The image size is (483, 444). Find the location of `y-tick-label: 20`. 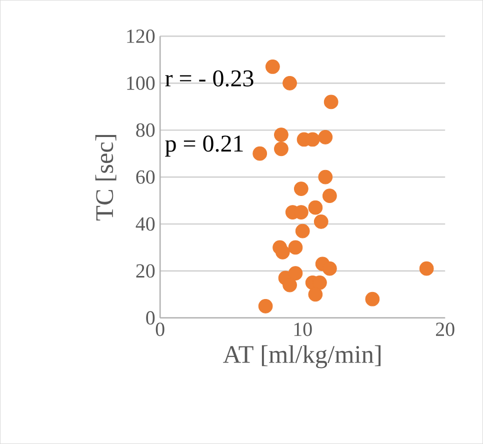

y-tick-label: 20 is located at coordinates (145, 271).